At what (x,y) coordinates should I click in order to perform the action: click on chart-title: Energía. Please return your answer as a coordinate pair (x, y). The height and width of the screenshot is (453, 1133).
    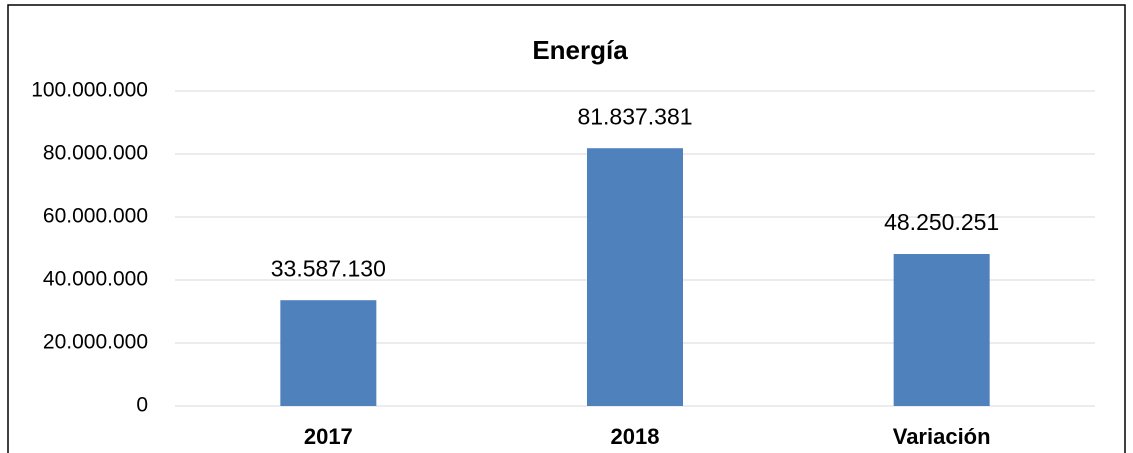
    Looking at the image, I should click on (580, 50).